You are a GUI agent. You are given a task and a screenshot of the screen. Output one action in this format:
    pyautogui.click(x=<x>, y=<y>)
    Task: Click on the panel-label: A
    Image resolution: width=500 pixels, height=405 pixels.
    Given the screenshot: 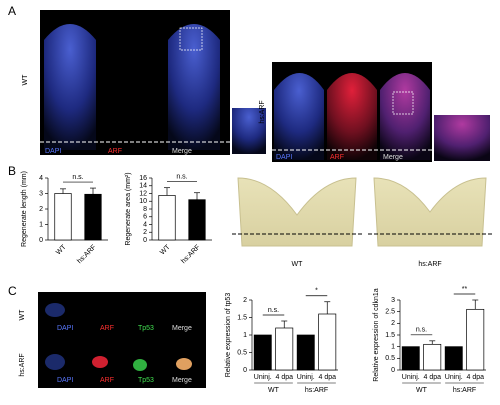 What is the action you would take?
    pyautogui.click(x=12, y=11)
    